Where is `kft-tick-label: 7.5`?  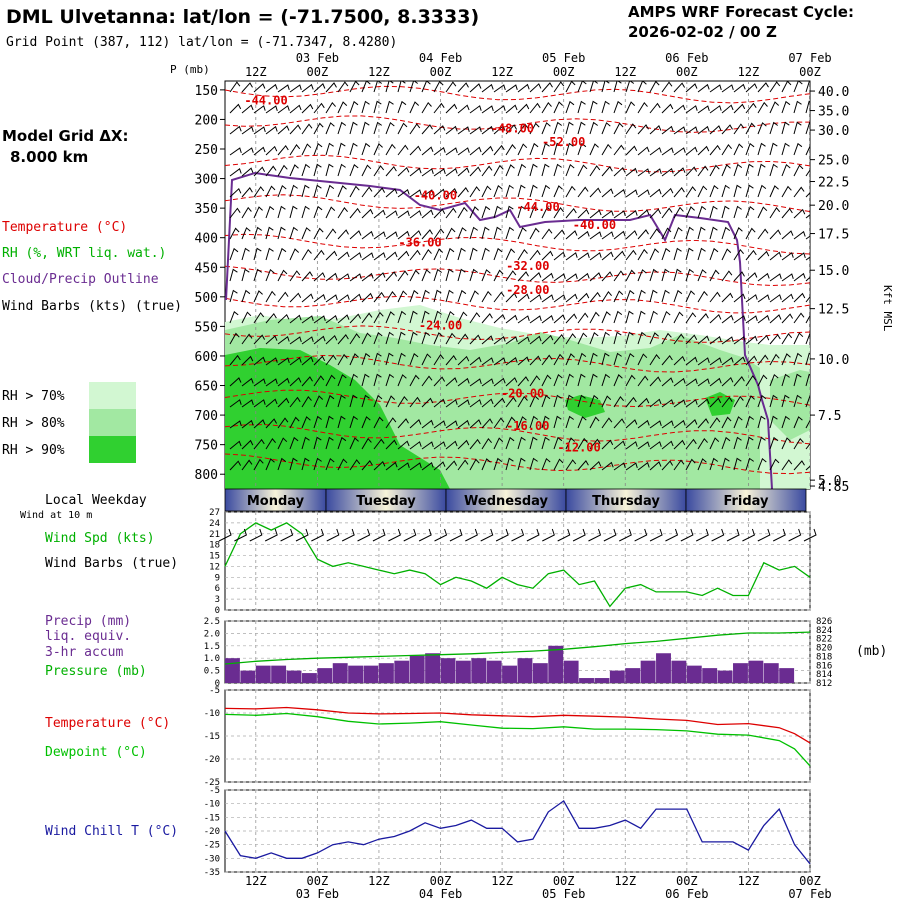 kft-tick-label: 7.5 is located at coordinates (829, 416).